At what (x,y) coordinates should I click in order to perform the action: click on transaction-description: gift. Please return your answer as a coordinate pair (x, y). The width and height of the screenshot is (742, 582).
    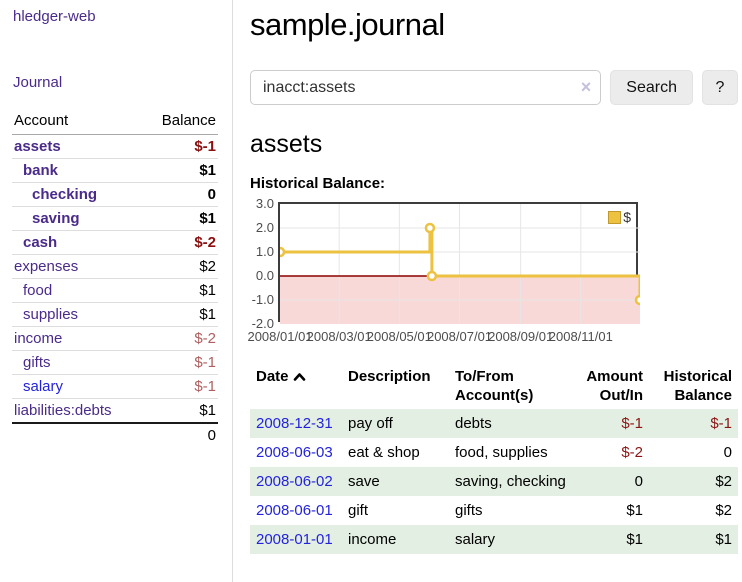
    Looking at the image, I should click on (358, 510).